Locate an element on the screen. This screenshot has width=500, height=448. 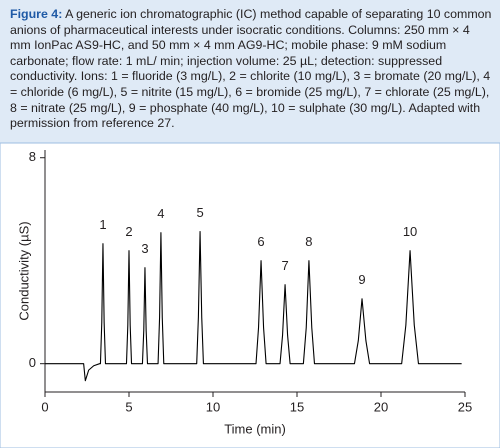
x-axis-label: Time (min) is located at coordinates (255, 428).